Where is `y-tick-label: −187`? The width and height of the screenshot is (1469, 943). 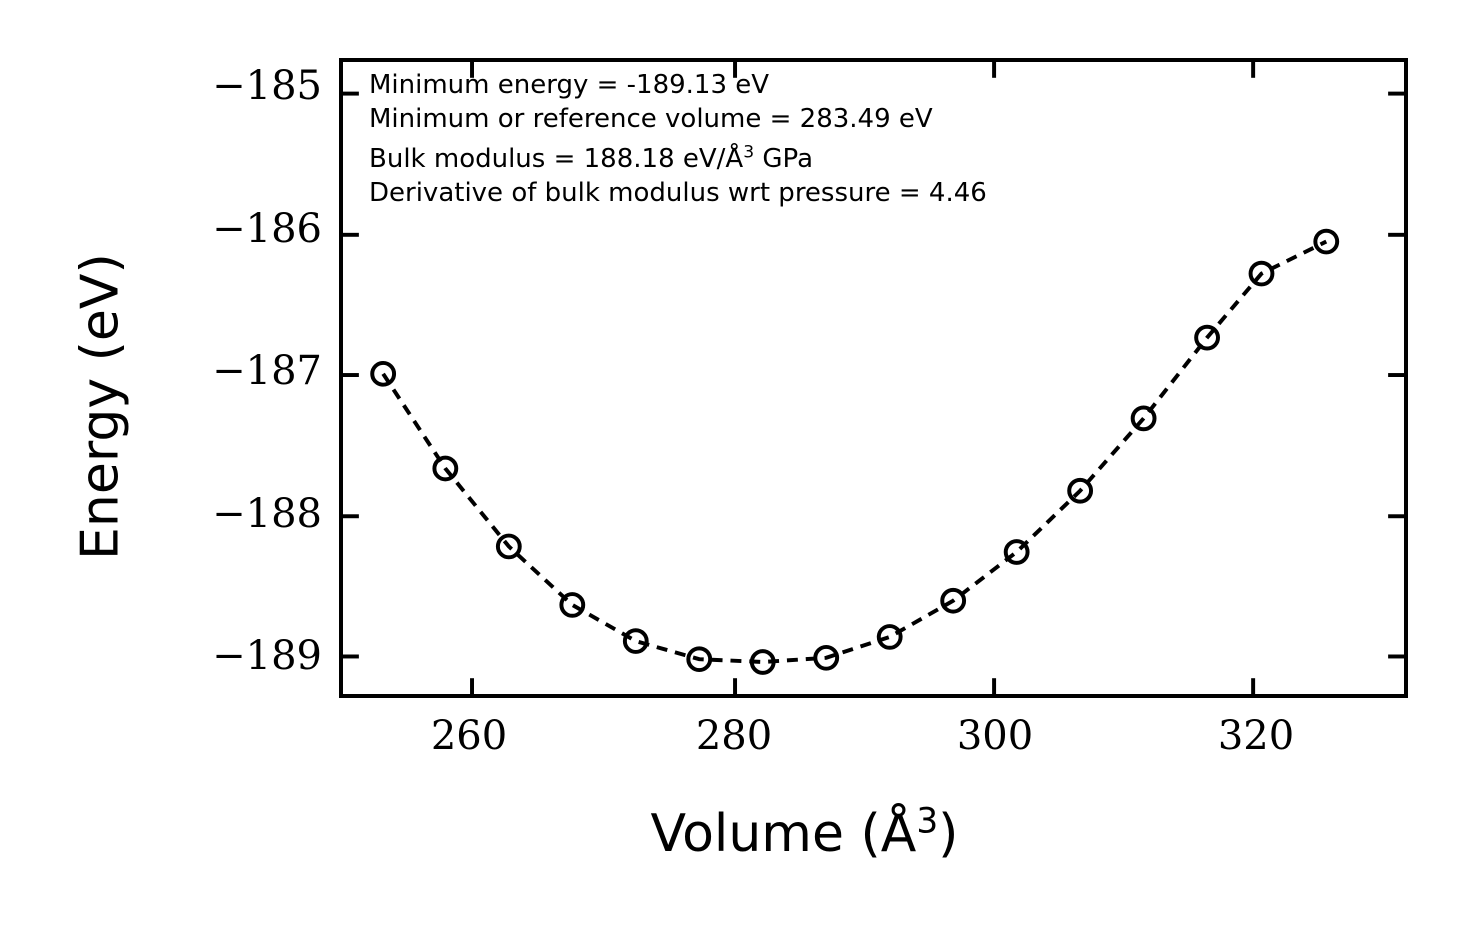
y-tick-label: −187 is located at coordinates (267, 371).